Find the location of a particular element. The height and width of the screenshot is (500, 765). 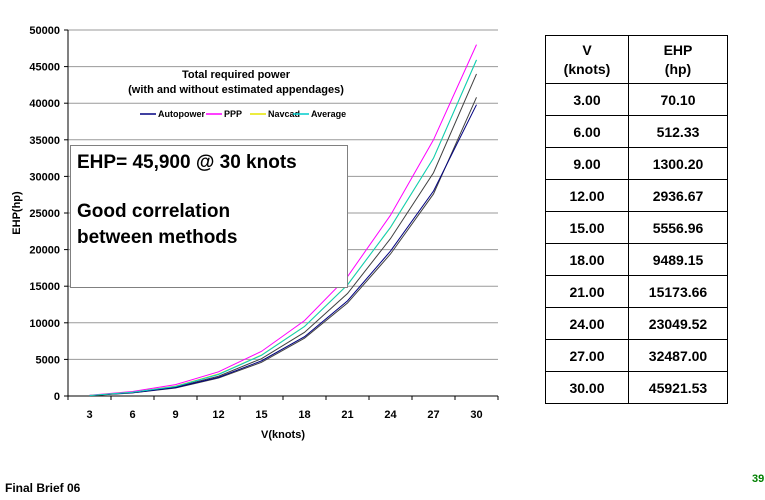

annotation-ehp: EHP= 45,900 @ 30 knots is located at coordinates (187, 162).